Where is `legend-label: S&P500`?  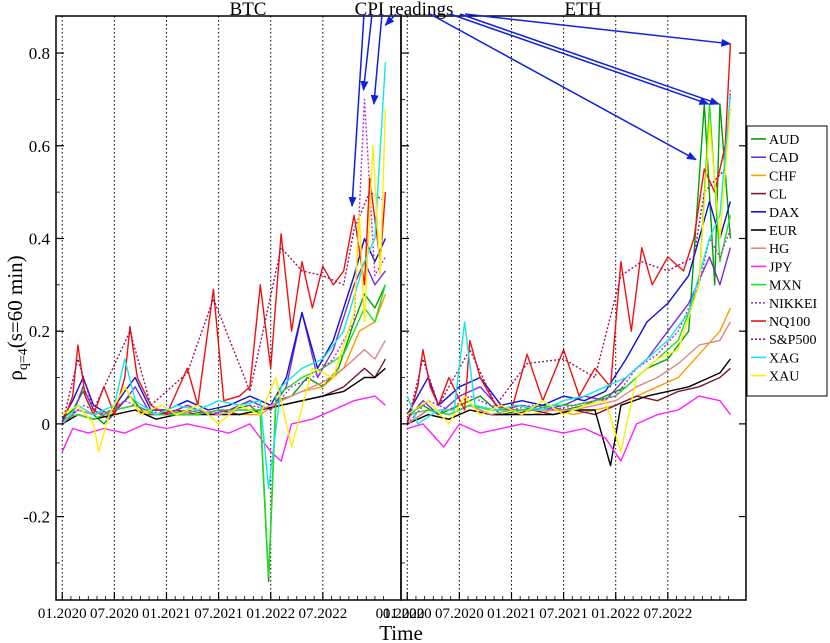 legend-label: S&P500 is located at coordinates (792, 340).